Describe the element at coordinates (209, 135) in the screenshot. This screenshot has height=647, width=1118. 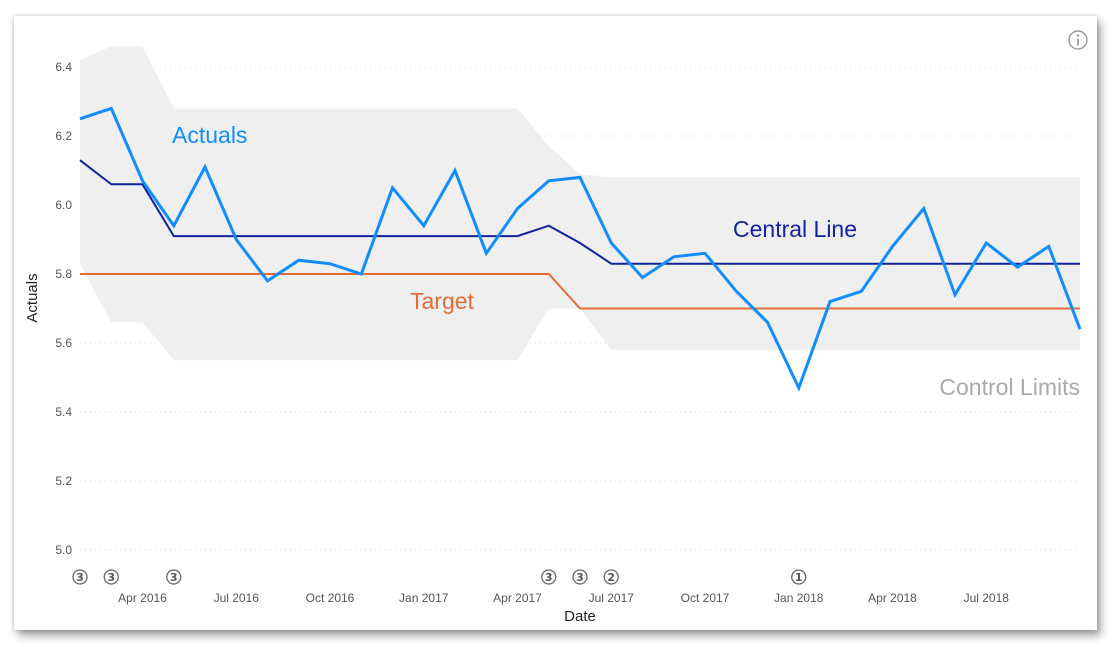
I see `series-label-actuals: Actuals` at that location.